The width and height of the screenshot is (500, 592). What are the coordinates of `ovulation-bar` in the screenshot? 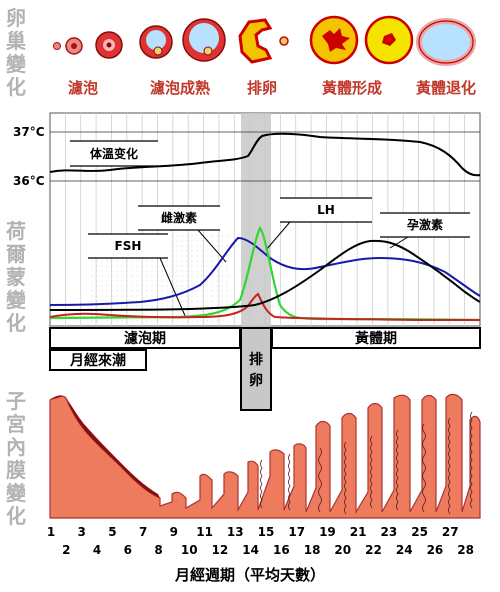 It's located at (256, 369).